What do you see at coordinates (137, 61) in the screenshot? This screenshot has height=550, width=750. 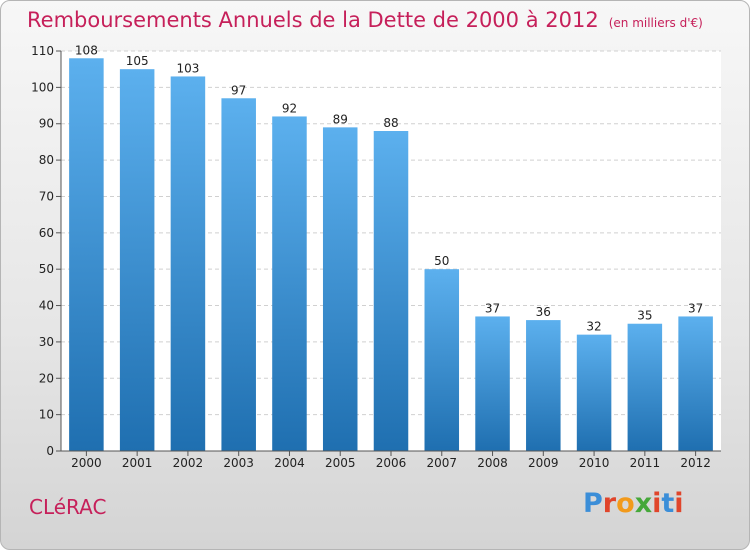 I see `data-label: 105` at bounding box center [137, 61].